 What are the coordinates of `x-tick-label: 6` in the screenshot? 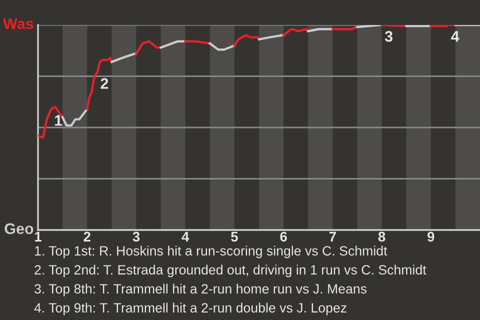 It's located at (283, 237).